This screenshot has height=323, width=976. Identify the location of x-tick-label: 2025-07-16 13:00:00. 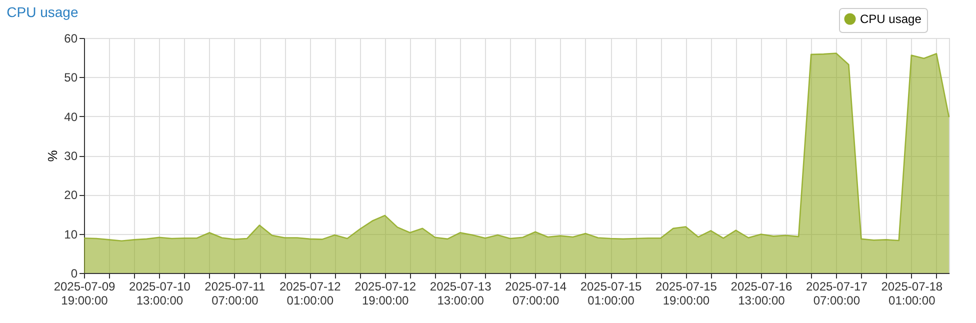
(761, 294).